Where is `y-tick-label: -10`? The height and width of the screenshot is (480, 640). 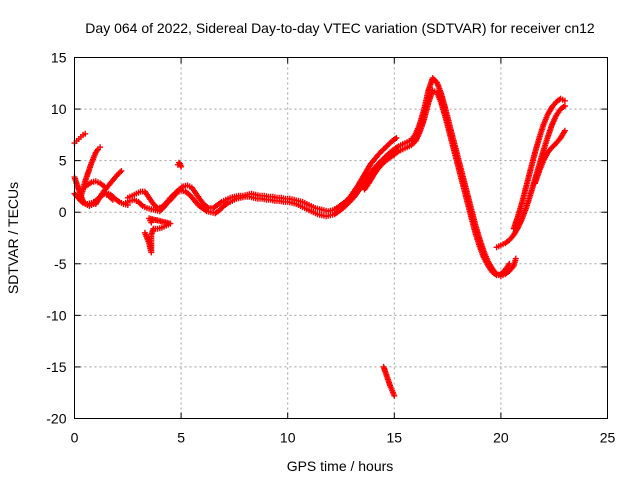 y-tick-label: -10 is located at coordinates (56, 315).